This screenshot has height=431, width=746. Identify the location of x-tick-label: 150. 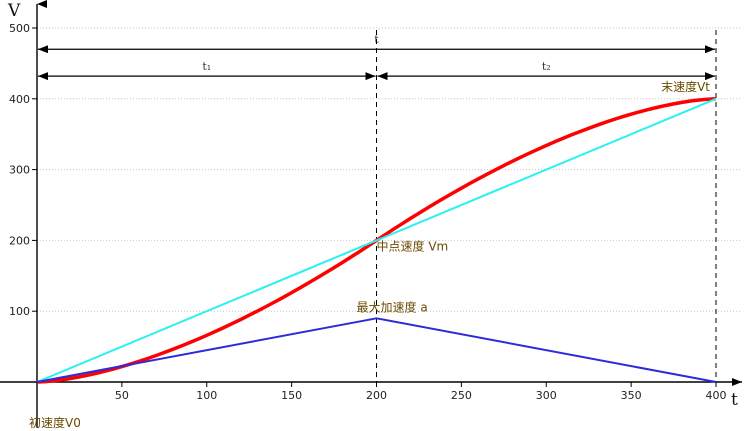
(291, 395).